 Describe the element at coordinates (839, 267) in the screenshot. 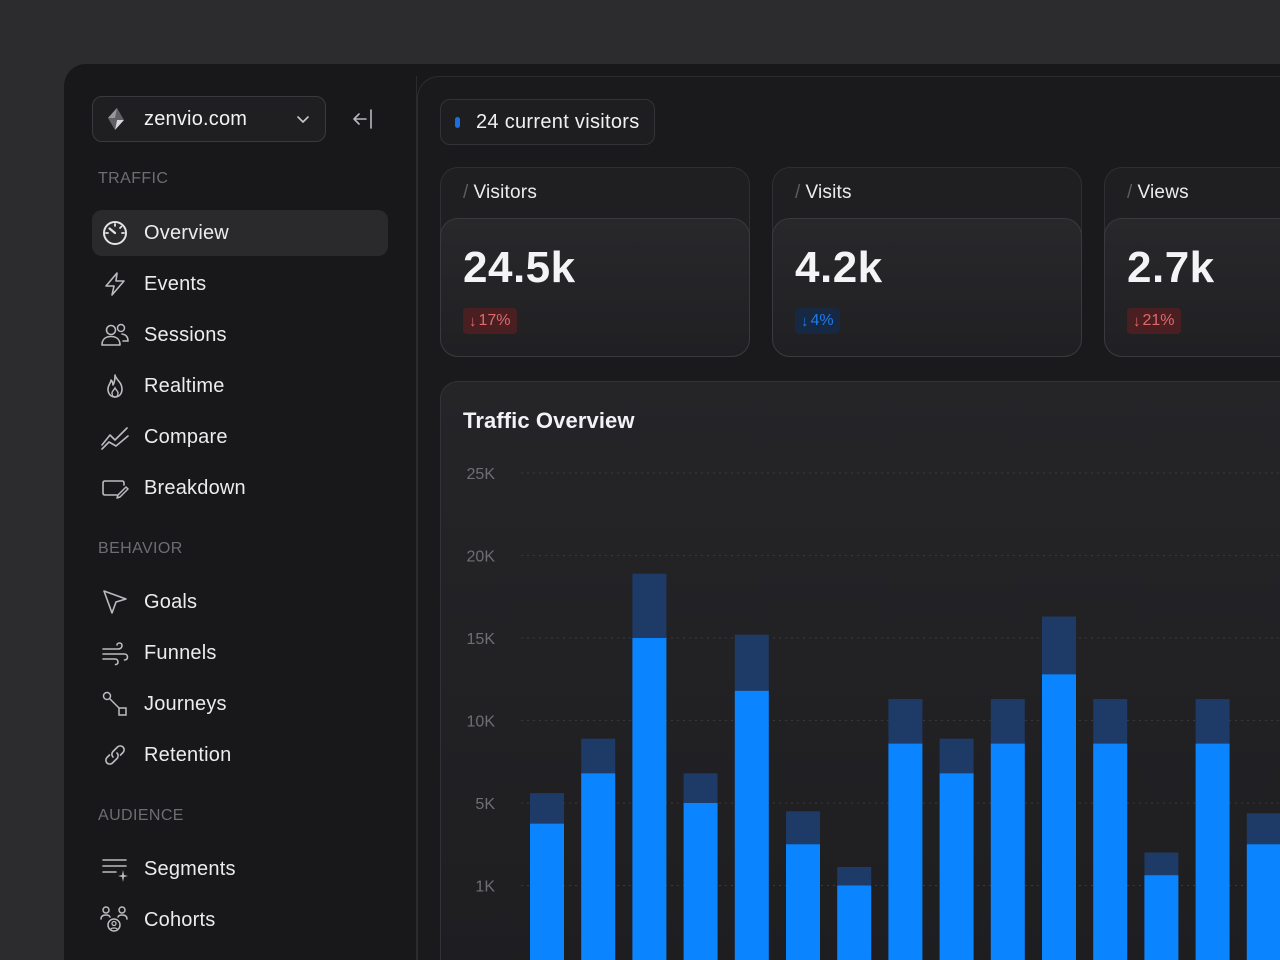

I see `stat-value: 4.2k` at that location.